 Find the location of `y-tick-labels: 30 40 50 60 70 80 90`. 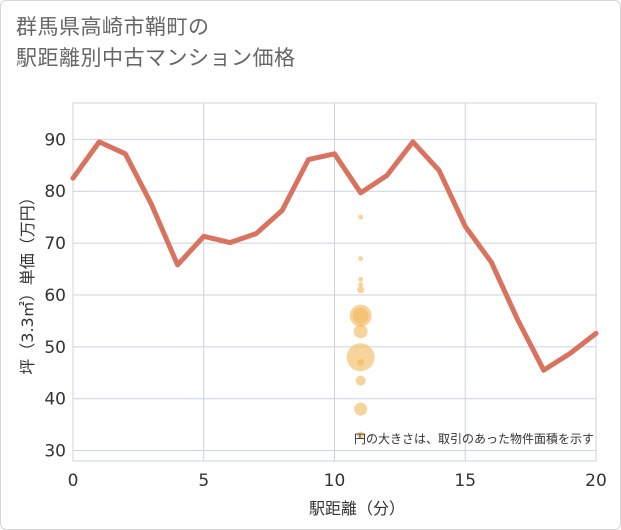

y-tick-labels: 30 40 50 60 70 80 90 is located at coordinates (55, 295).